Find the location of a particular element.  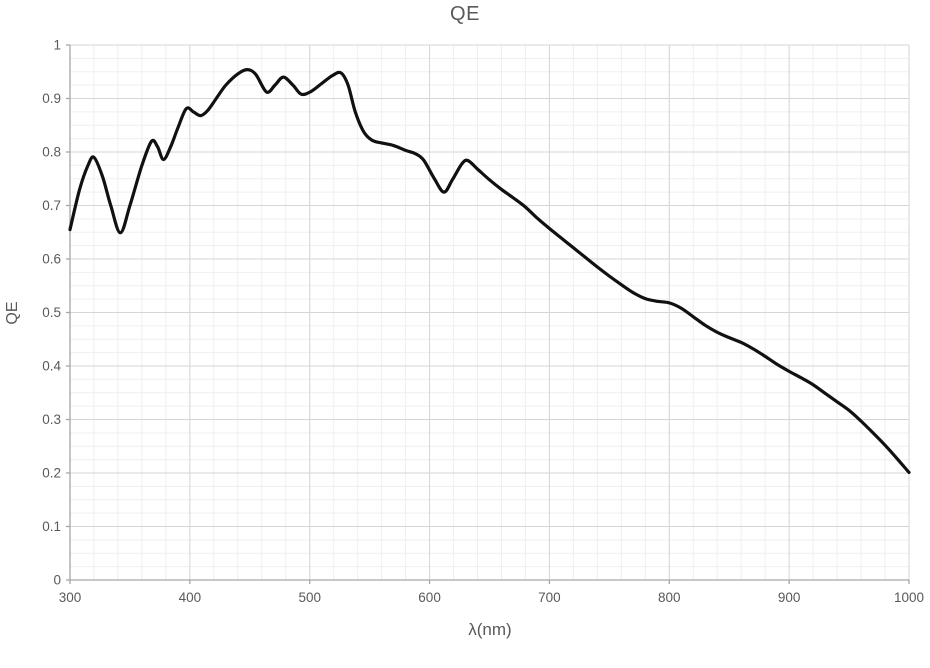

x-tick-label: 800 is located at coordinates (669, 597).